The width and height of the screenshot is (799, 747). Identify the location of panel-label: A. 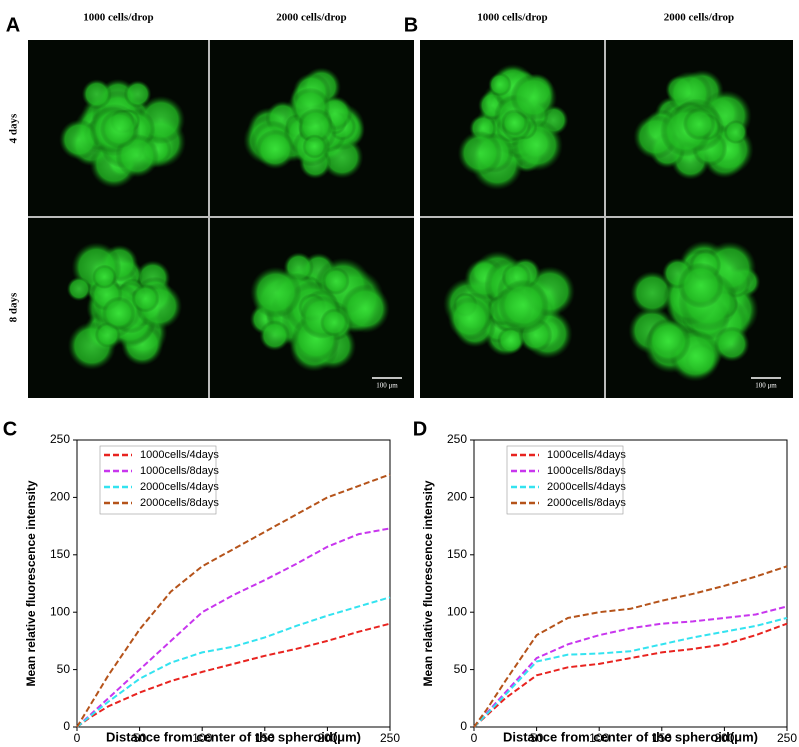
(13, 25).